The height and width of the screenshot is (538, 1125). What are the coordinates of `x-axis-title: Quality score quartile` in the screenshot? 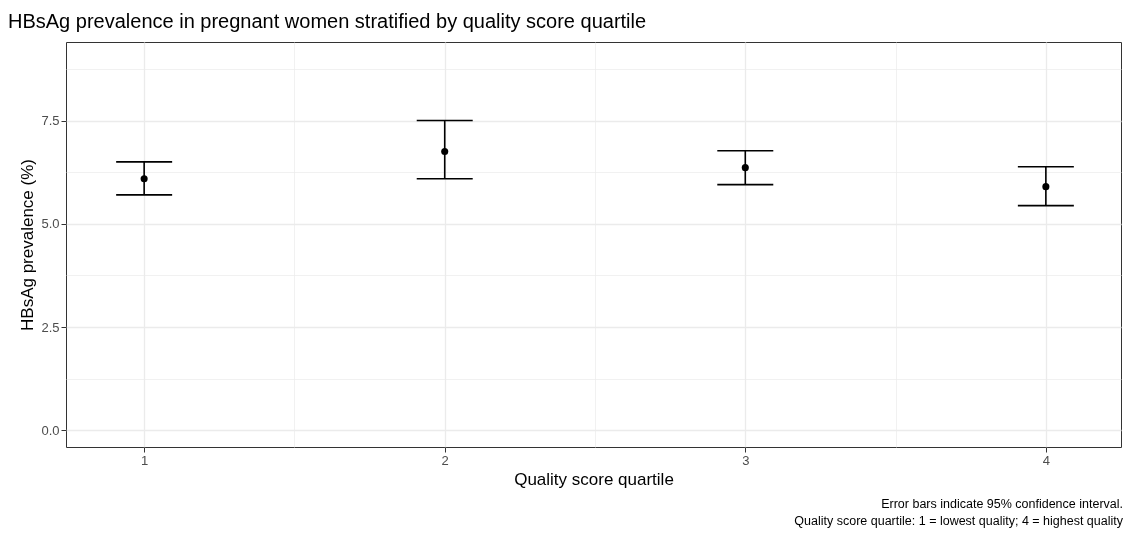 It's located at (594, 479).